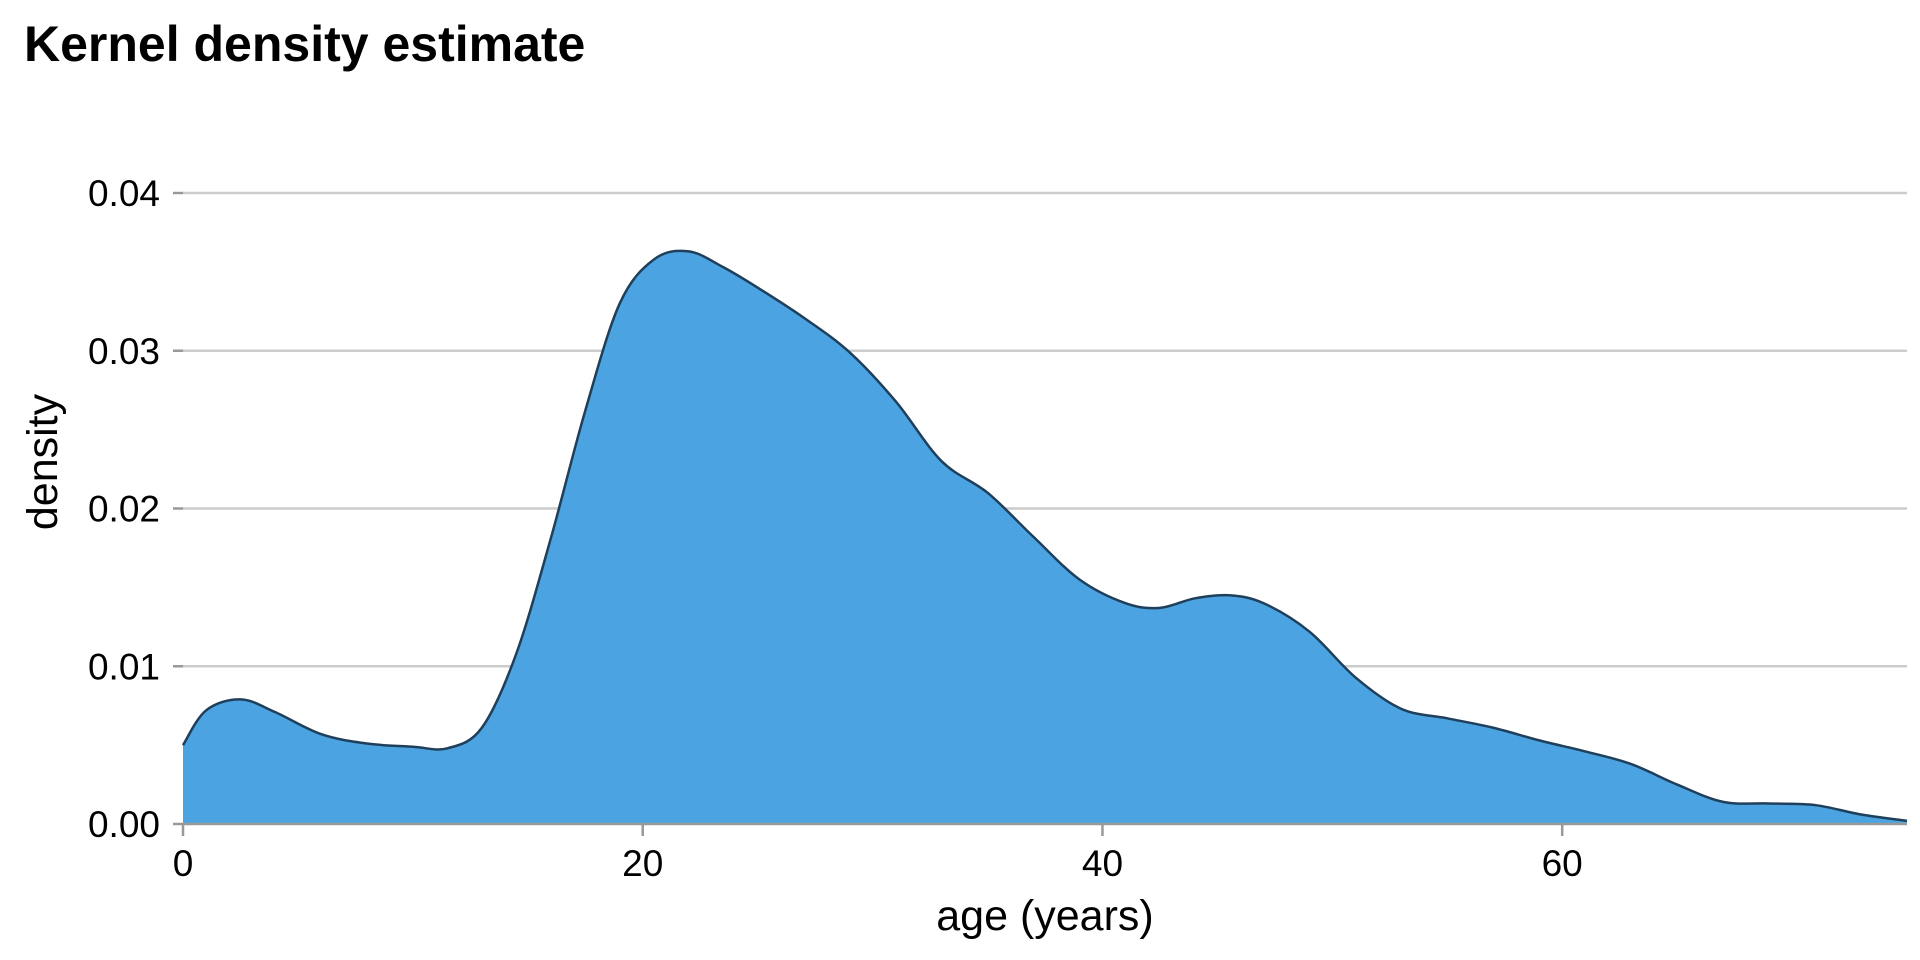  I want to click on chart-title: Kernel density estimate, so click(305, 44).